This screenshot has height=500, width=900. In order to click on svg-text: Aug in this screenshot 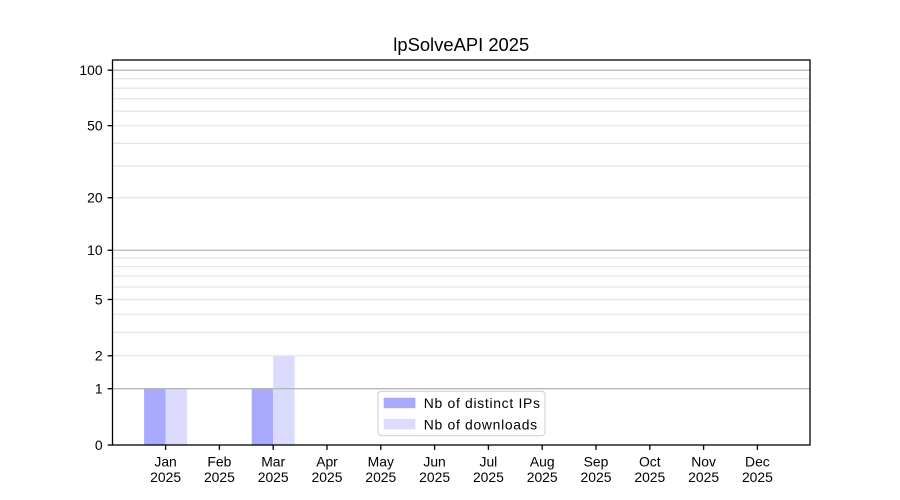, I will do `click(542, 461)`.